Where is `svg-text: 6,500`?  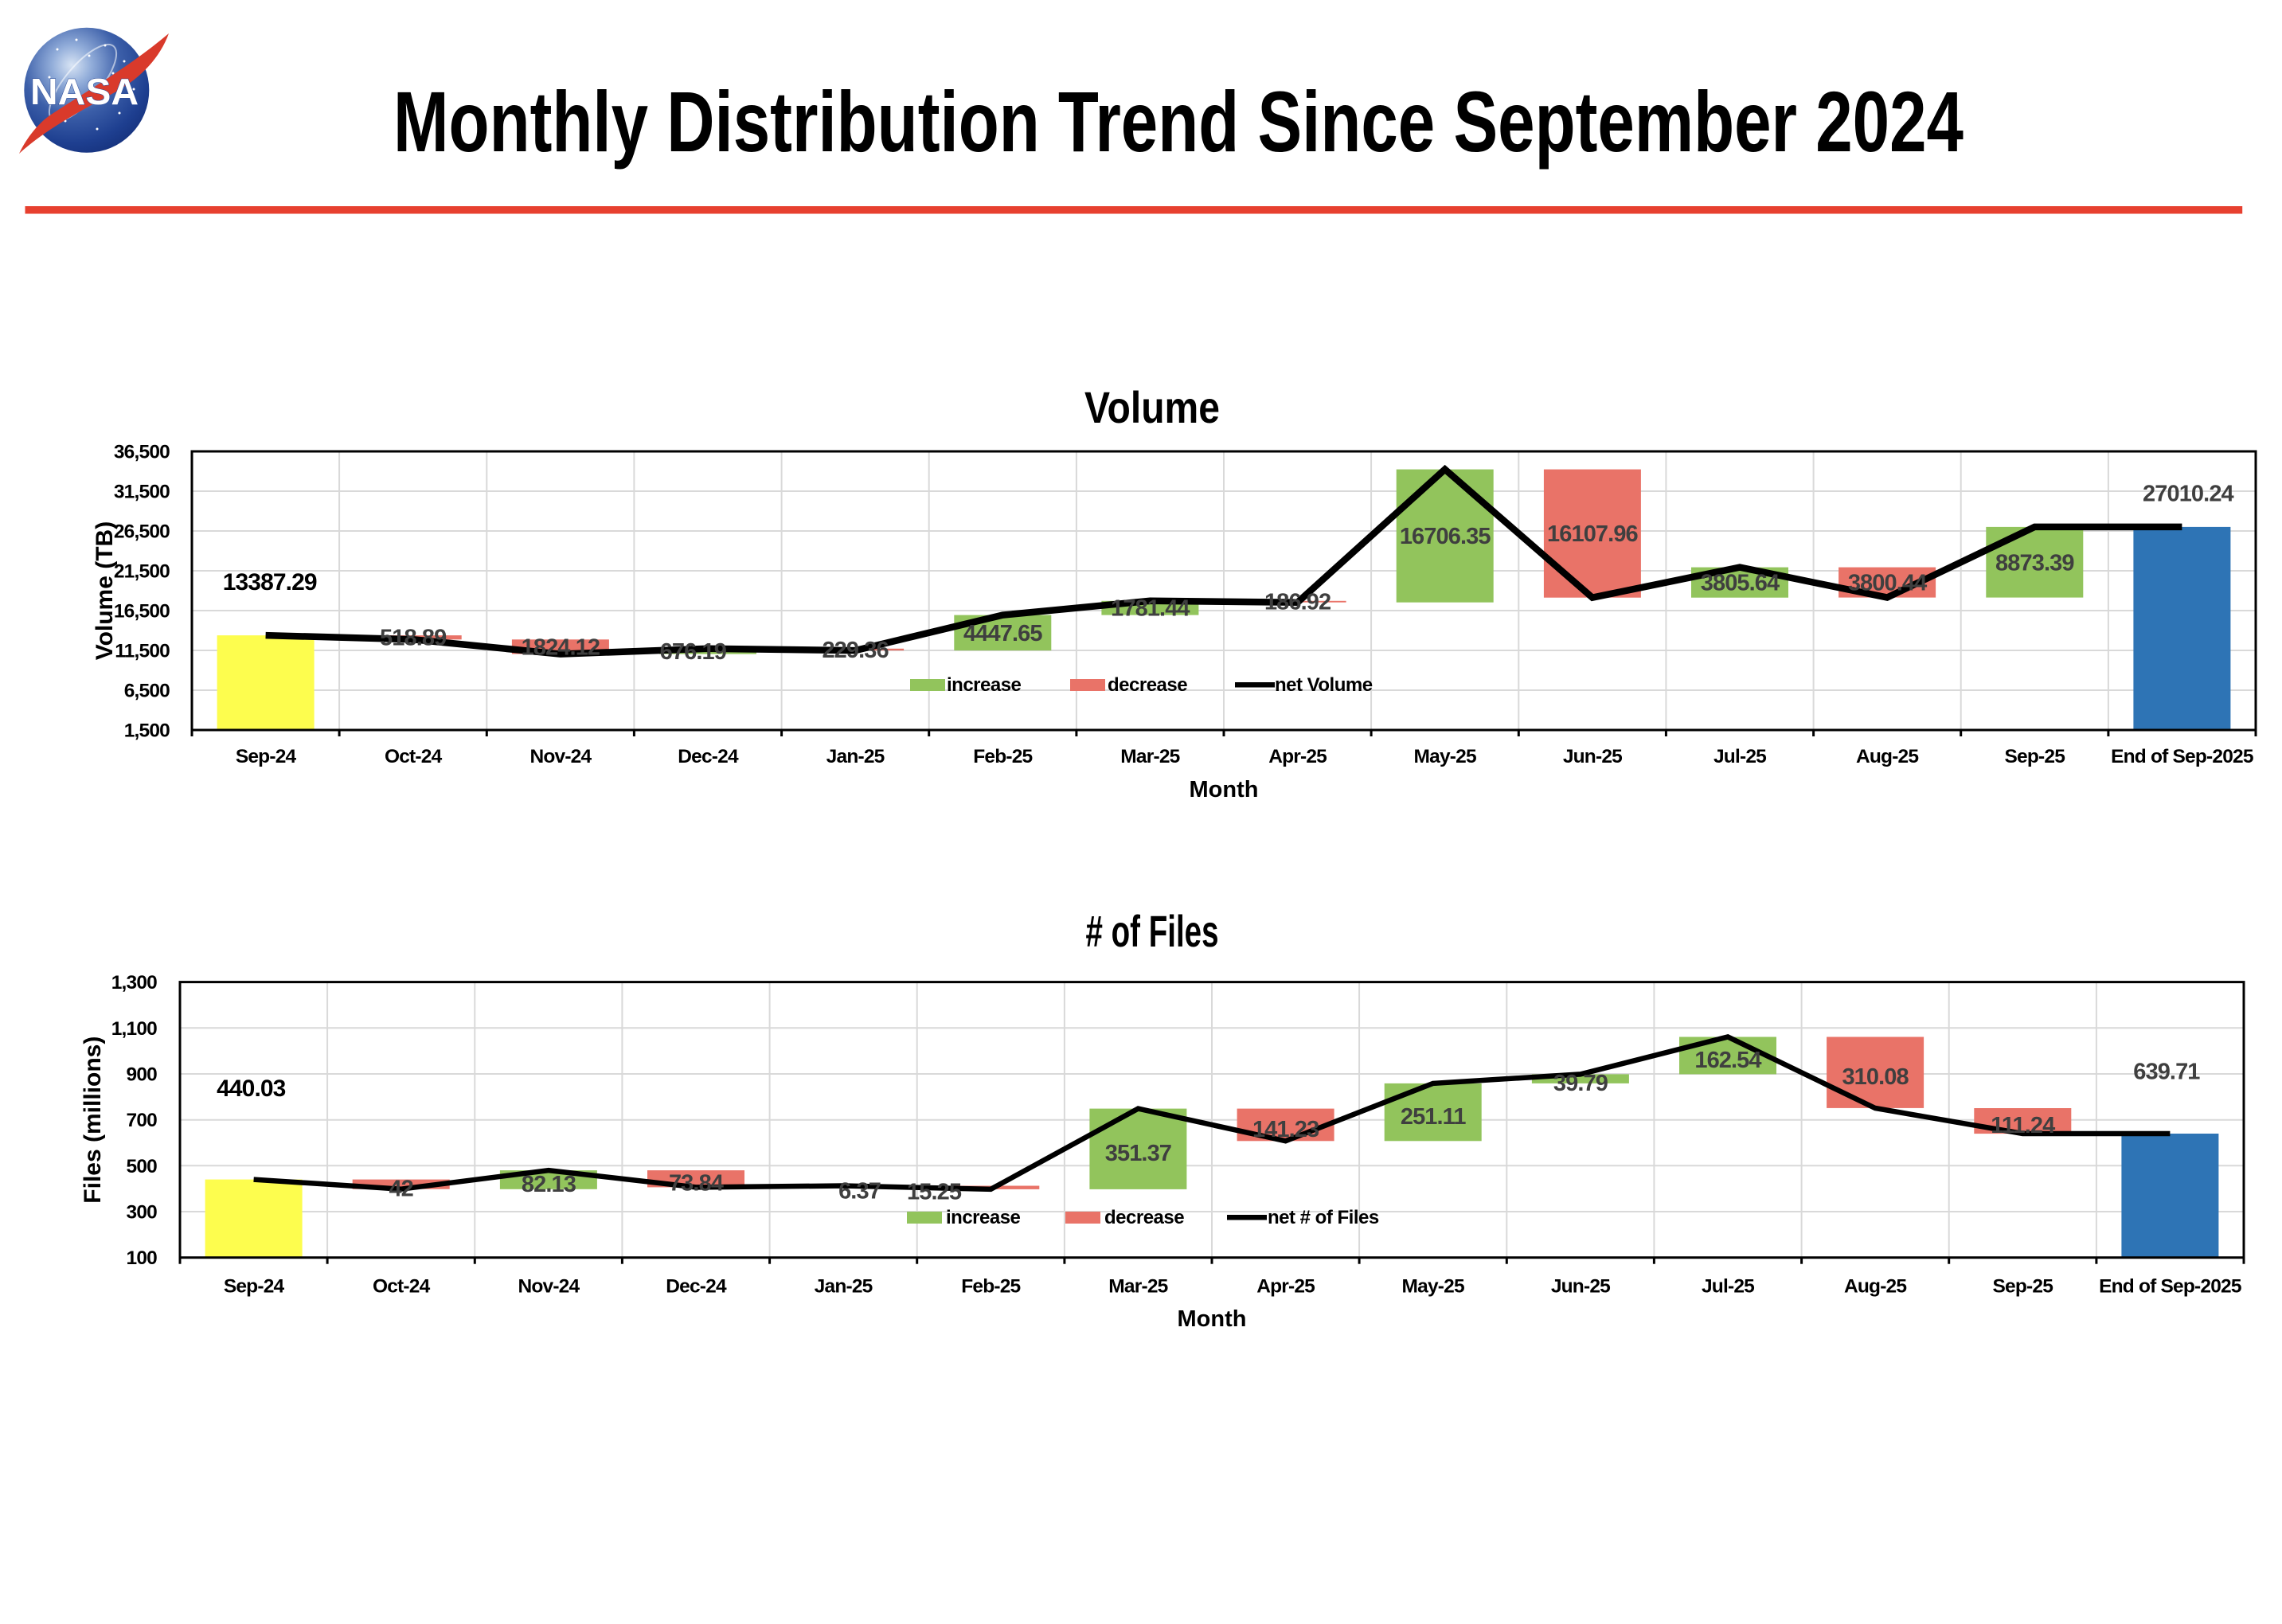 svg-text: 6,500 is located at coordinates (147, 691).